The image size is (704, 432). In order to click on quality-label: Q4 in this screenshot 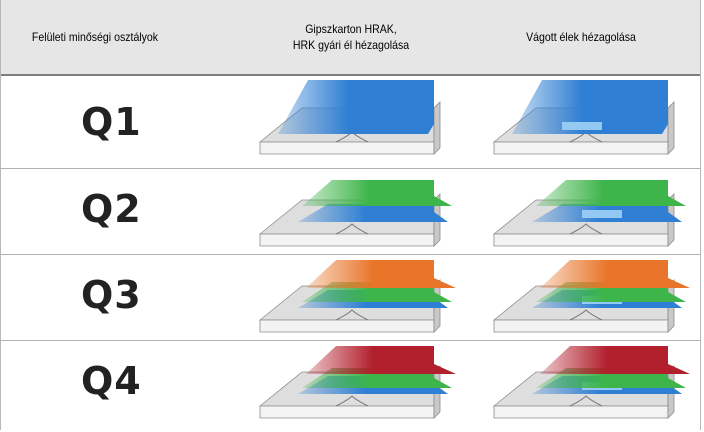, I will do `click(111, 381)`.